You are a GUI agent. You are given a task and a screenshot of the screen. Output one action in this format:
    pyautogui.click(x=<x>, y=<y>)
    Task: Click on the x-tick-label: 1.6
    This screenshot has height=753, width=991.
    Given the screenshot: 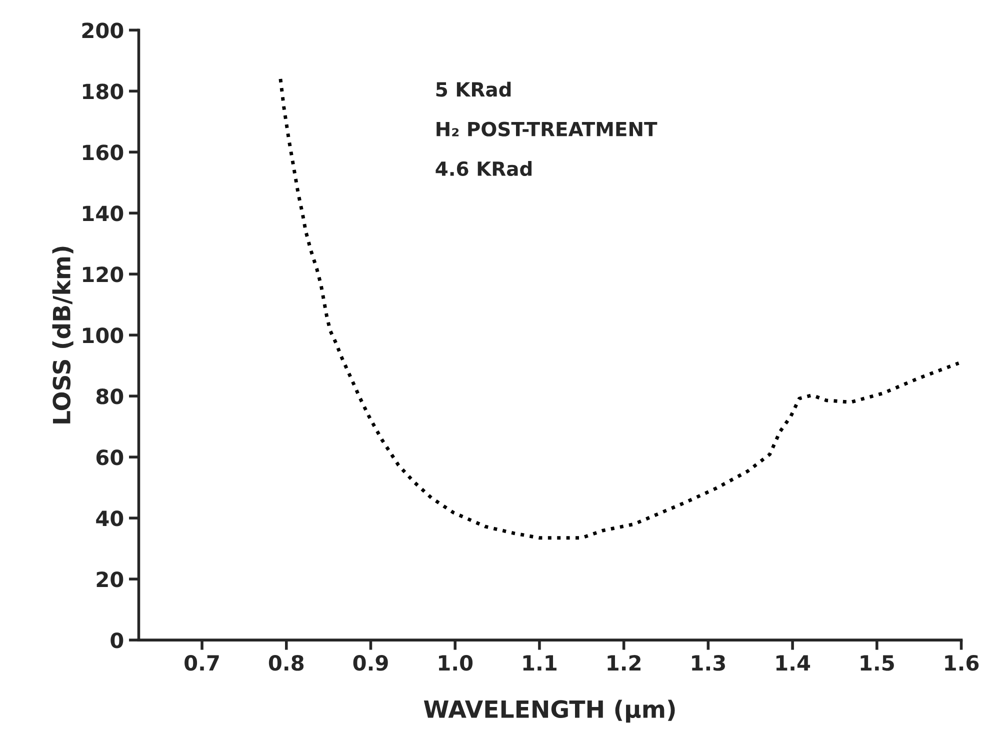 What is the action you would take?
    pyautogui.click(x=962, y=663)
    